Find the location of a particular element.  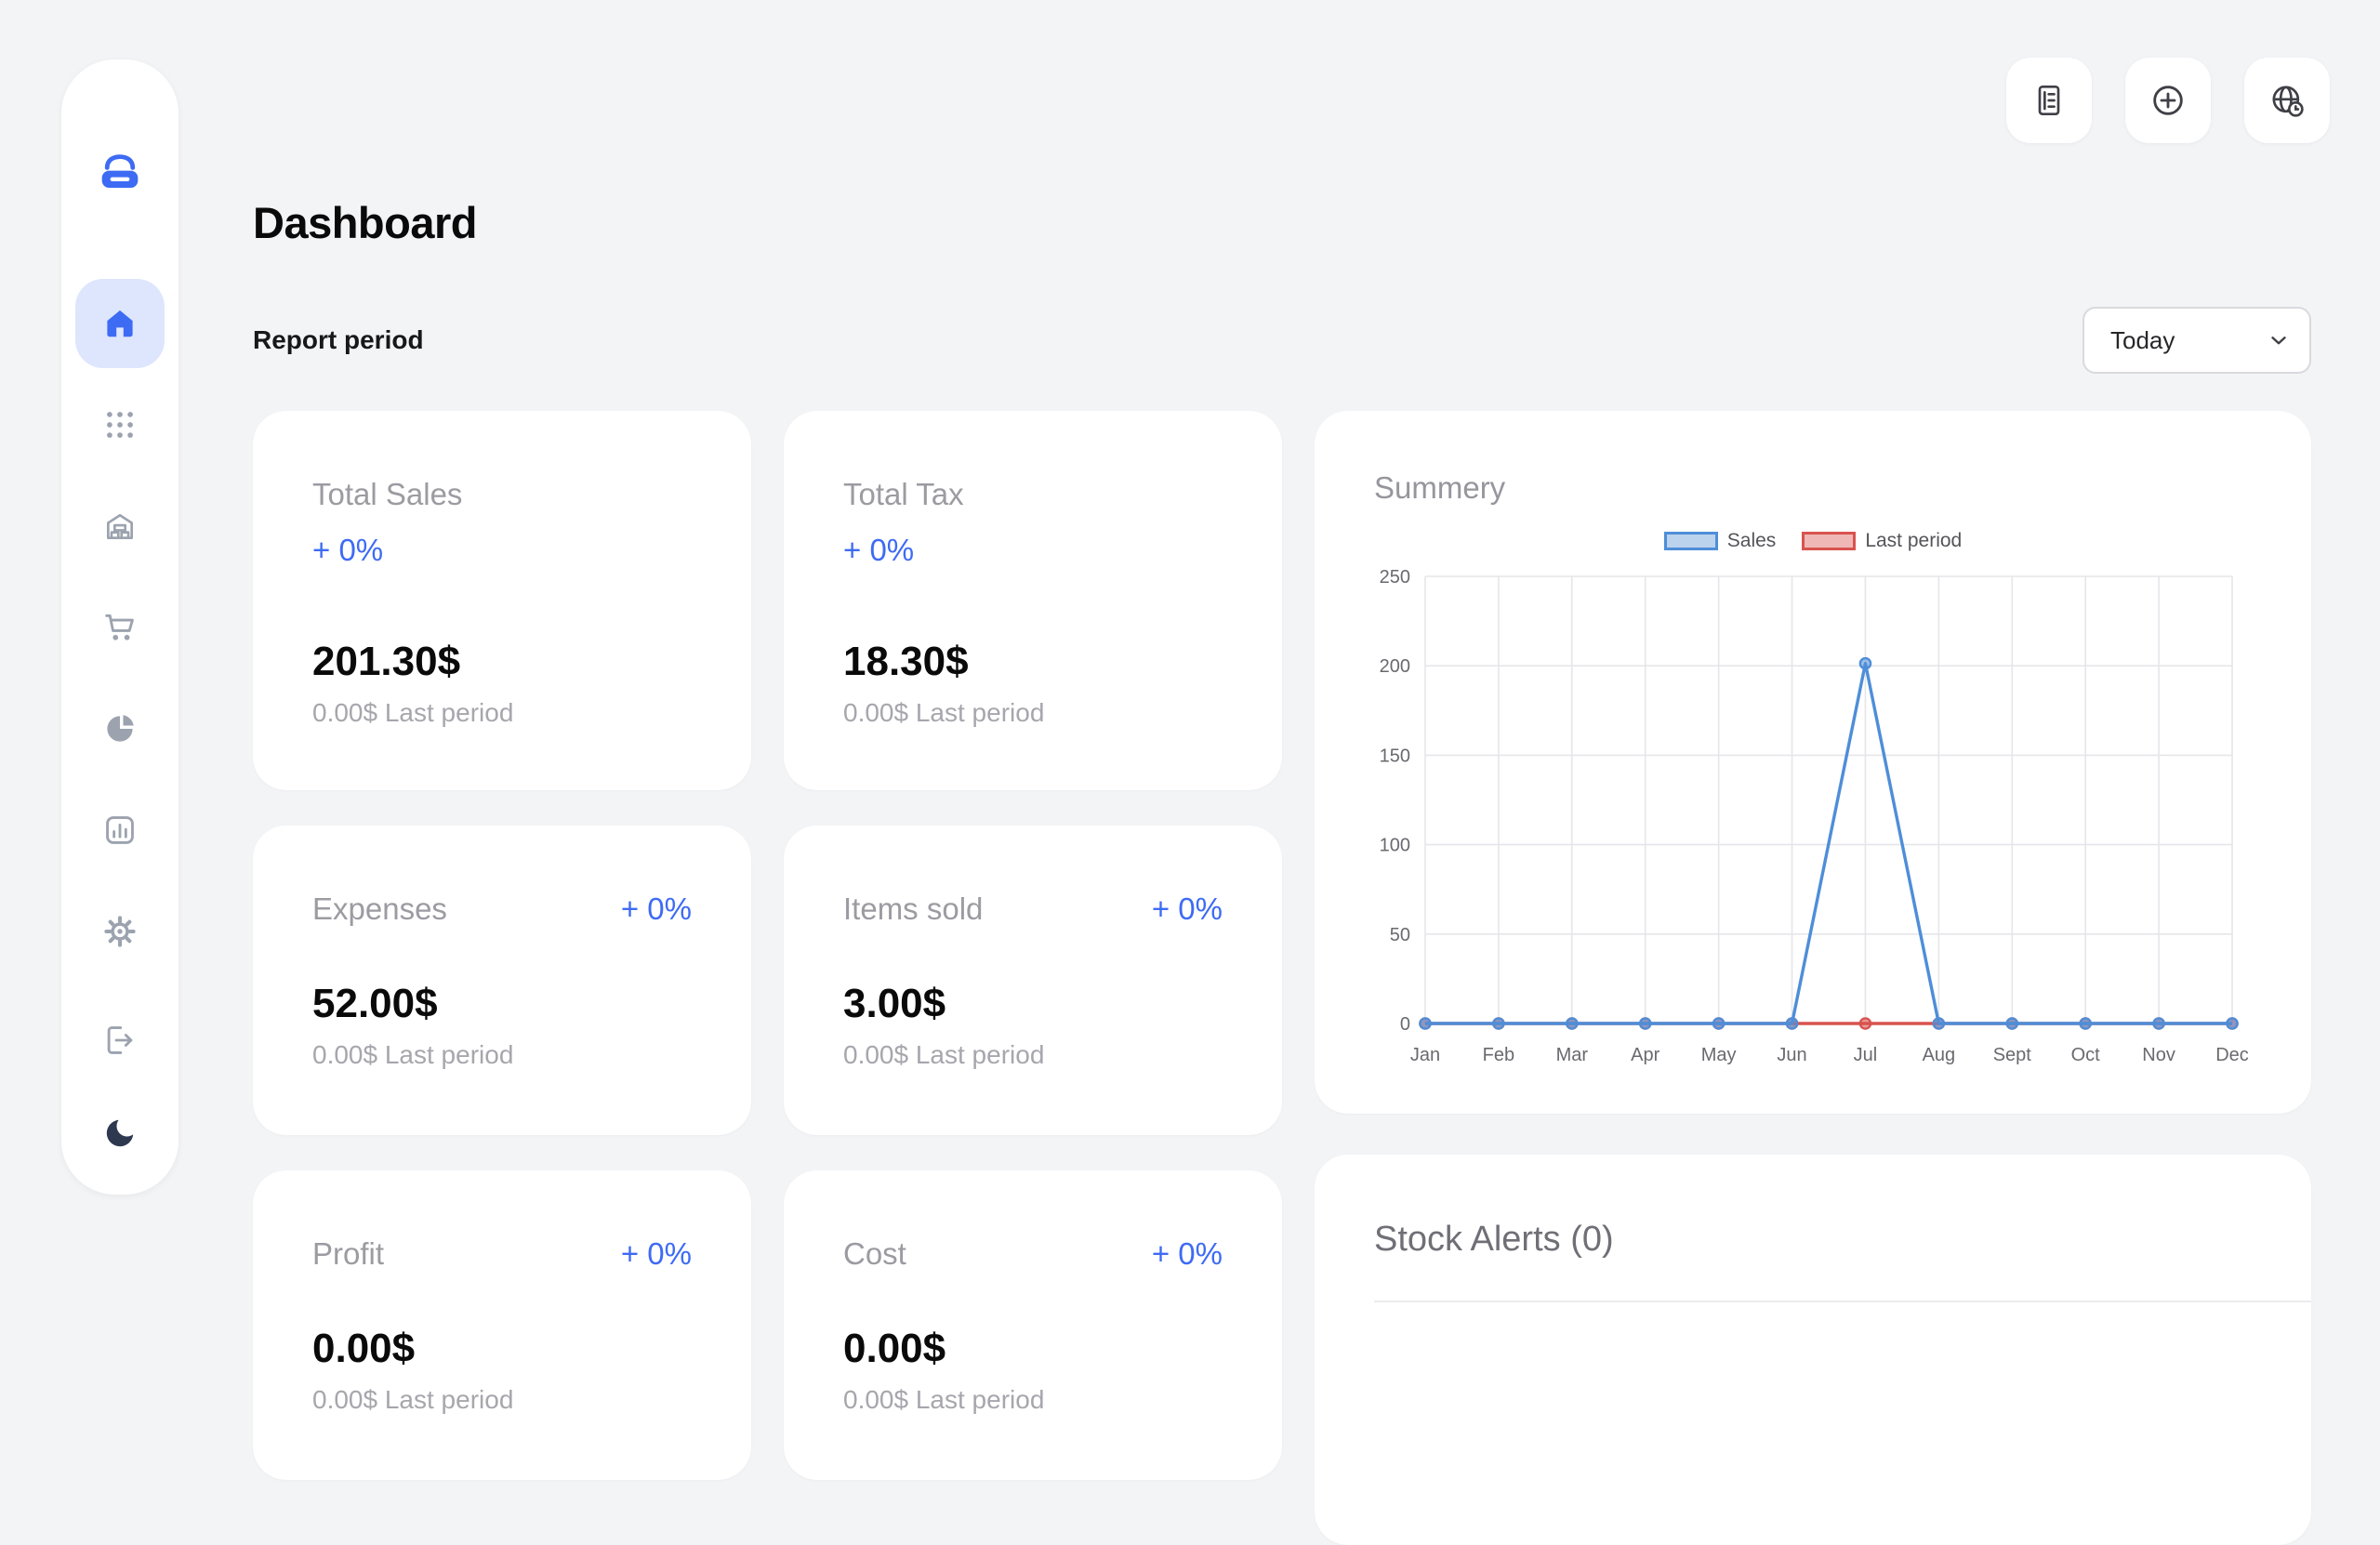

language-button is located at coordinates (2287, 101).